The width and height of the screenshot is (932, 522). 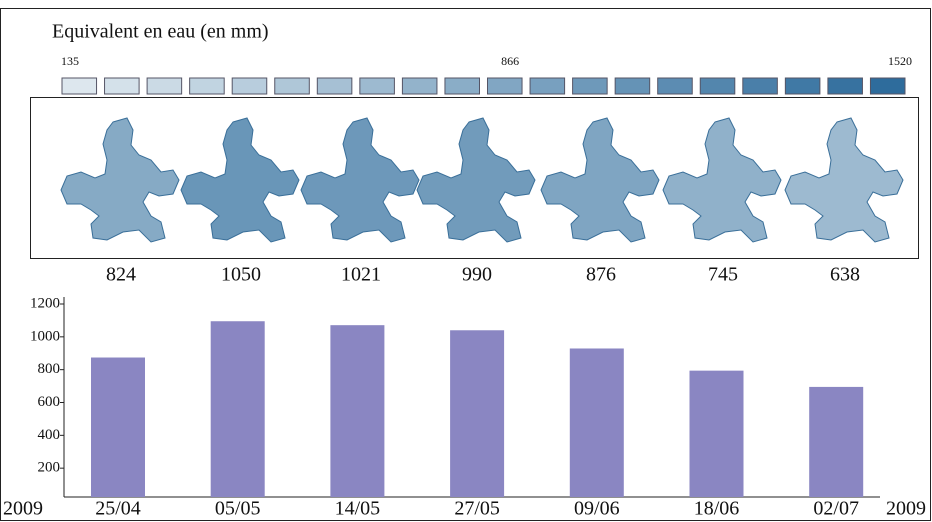 What do you see at coordinates (477, 509) in the screenshot?
I see `x-tick-label: 27/05` at bounding box center [477, 509].